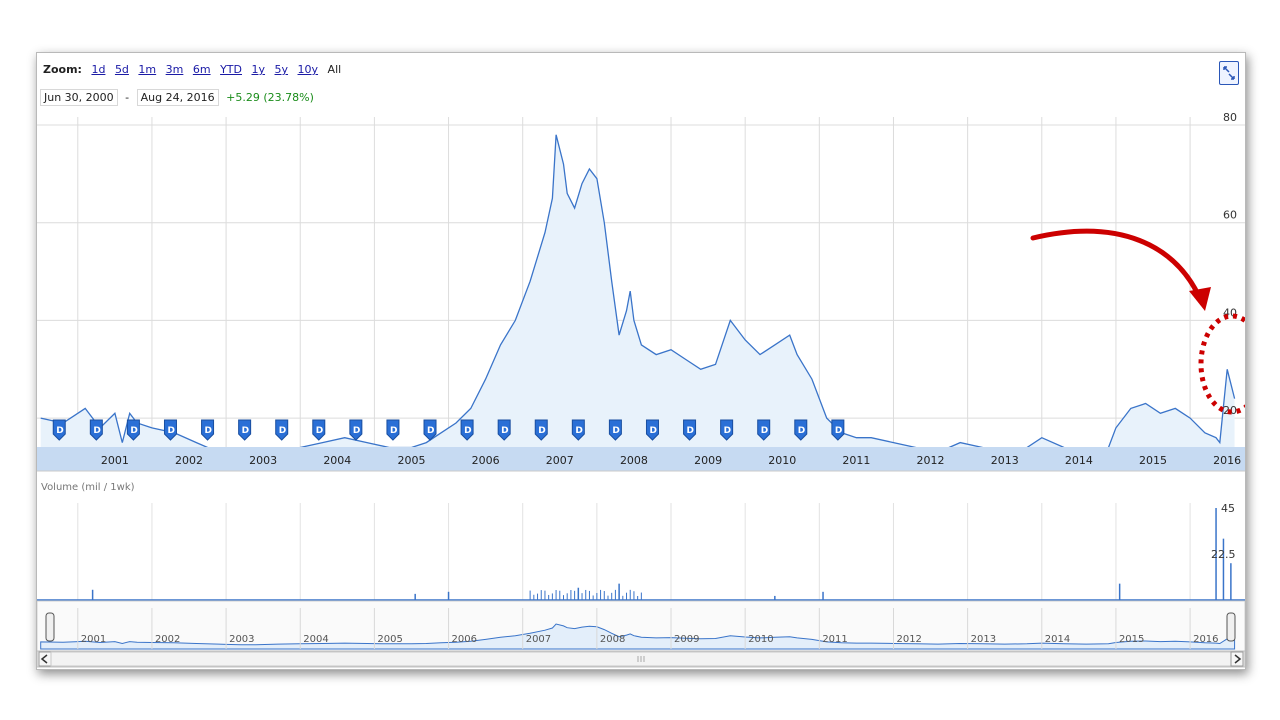 The height and width of the screenshot is (720, 1280). Describe the element at coordinates (231, 69) in the screenshot. I see `zoom-ytd: YTD` at that location.